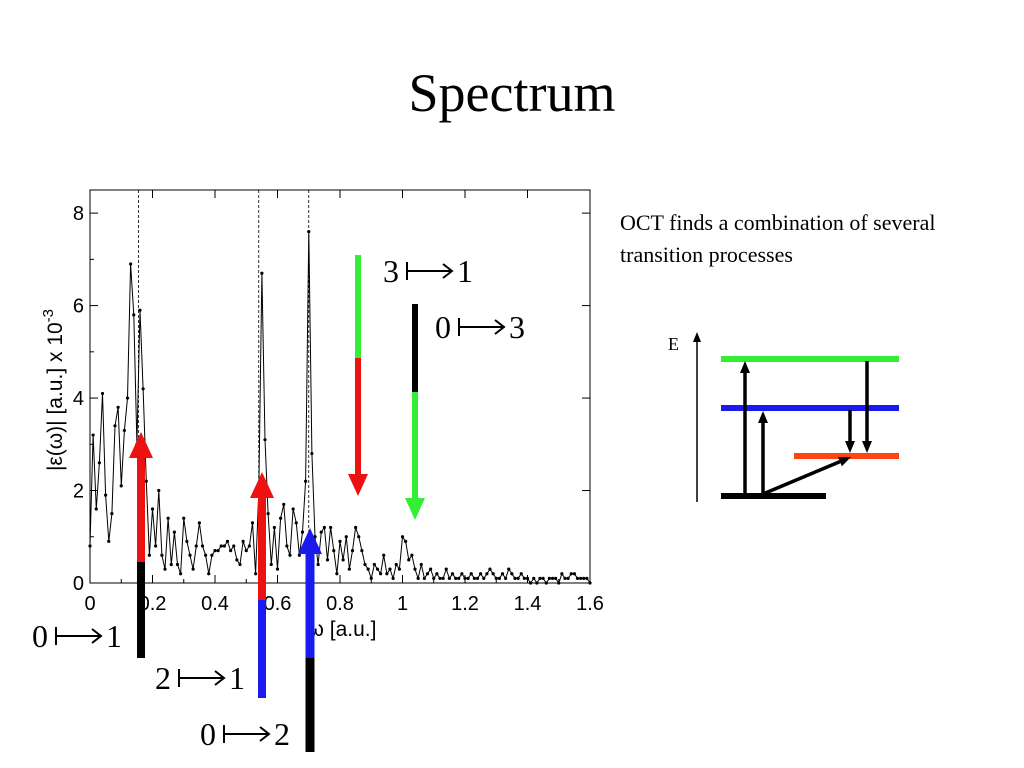 The image size is (1024, 768). Describe the element at coordinates (89, 604) in the screenshot. I see `x-tick-label: 0` at that location.